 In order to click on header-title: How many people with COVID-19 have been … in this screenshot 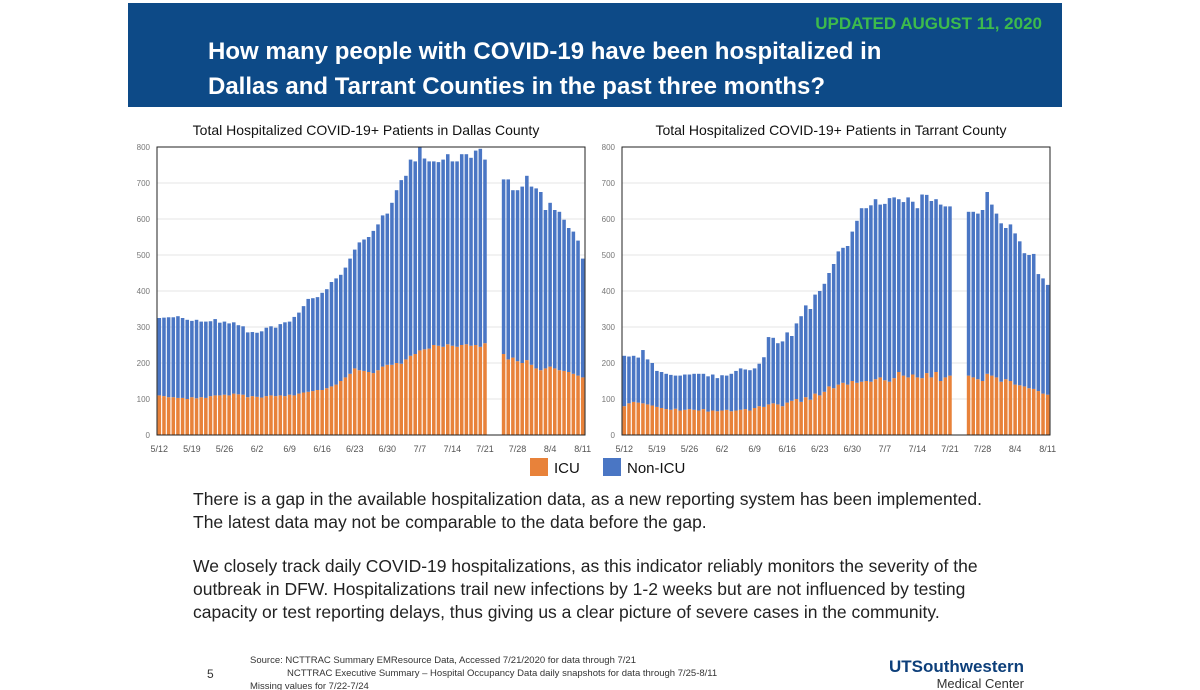, I will do `click(544, 51)`.